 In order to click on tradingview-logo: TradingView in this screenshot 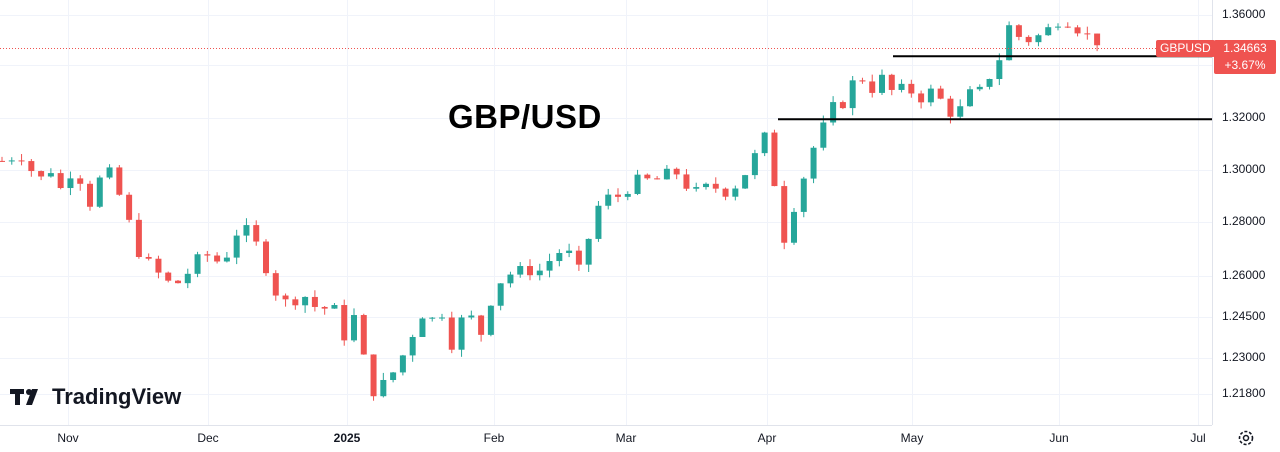, I will do `click(95, 397)`.